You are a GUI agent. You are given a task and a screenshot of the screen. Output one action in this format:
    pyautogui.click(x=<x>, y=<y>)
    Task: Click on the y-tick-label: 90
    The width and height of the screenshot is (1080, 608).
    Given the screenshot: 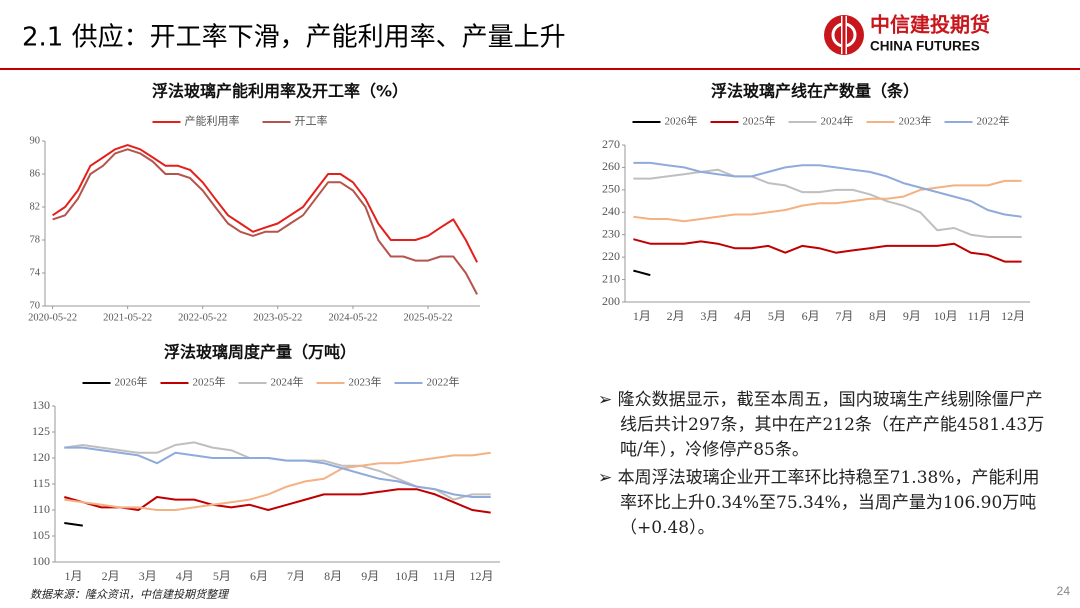 What is the action you would take?
    pyautogui.click(x=35, y=140)
    